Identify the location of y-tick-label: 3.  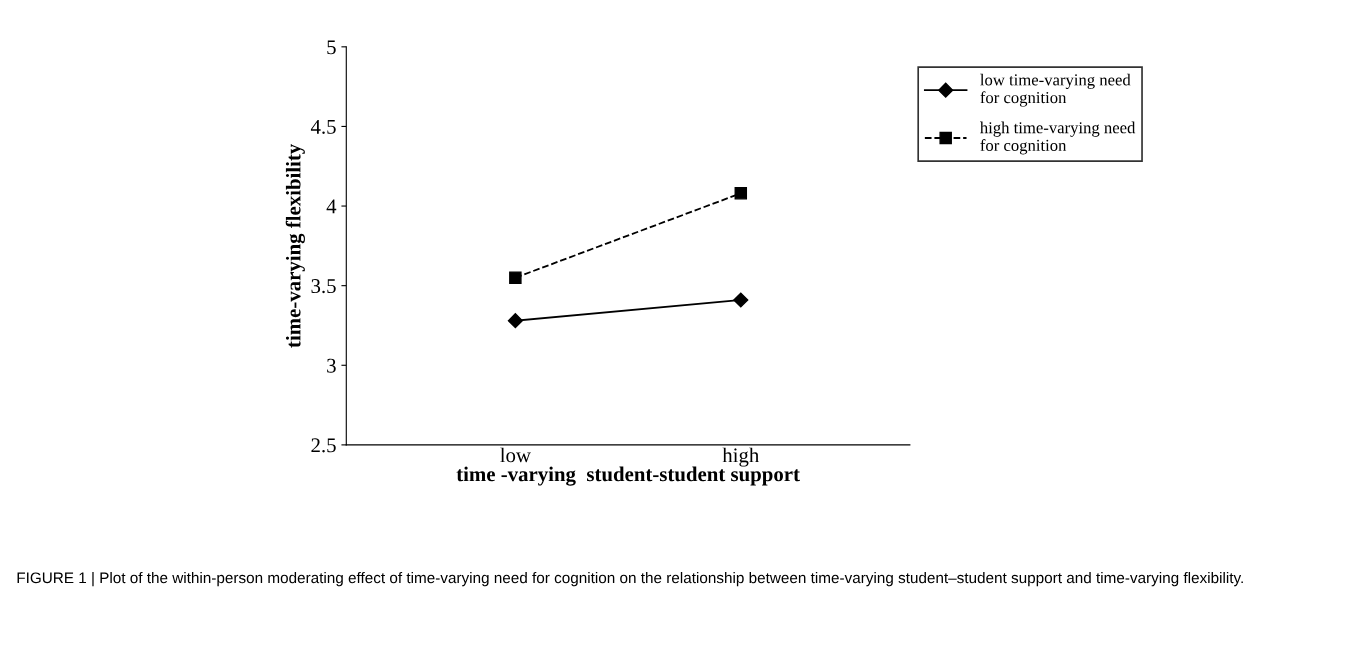
(331, 365).